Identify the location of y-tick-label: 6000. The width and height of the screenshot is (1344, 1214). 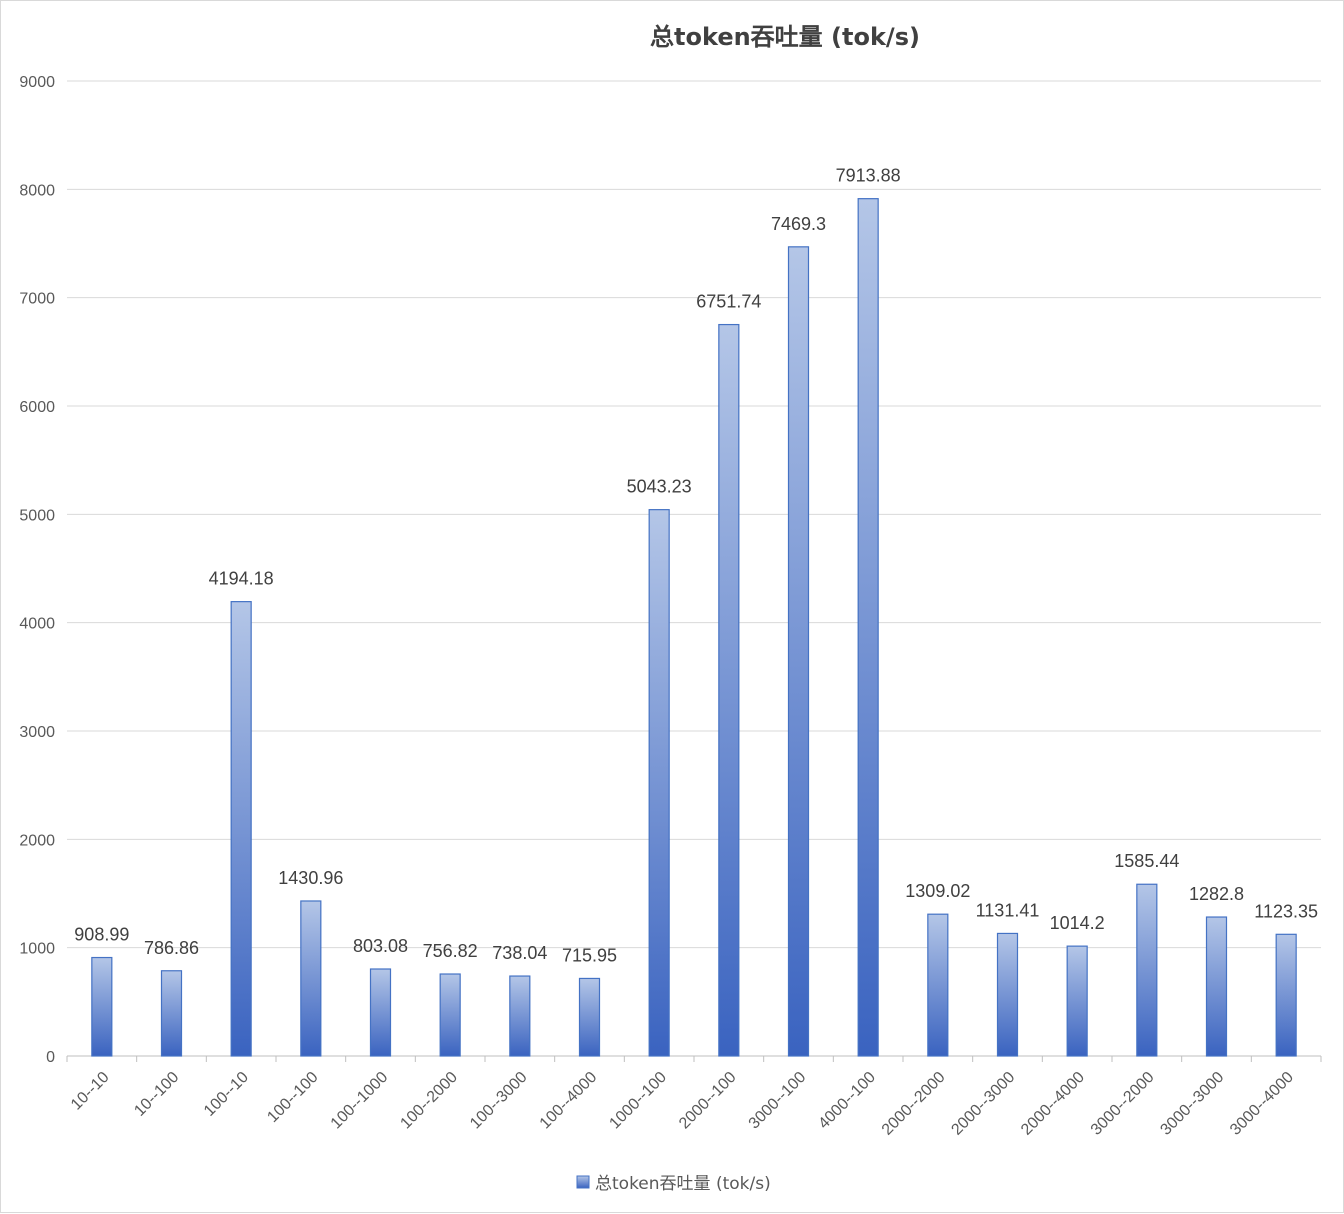
(37, 407).